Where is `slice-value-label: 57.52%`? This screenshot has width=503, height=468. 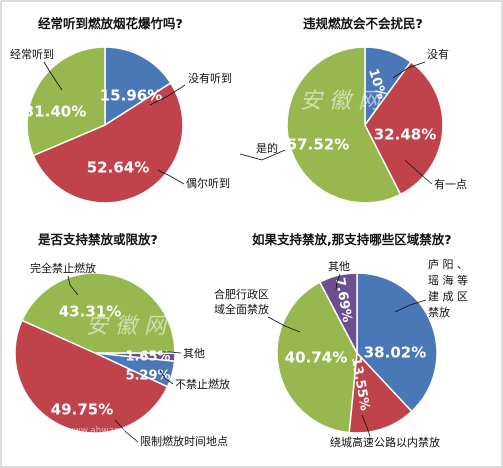 slice-value-label: 57.52% is located at coordinates (318, 145).